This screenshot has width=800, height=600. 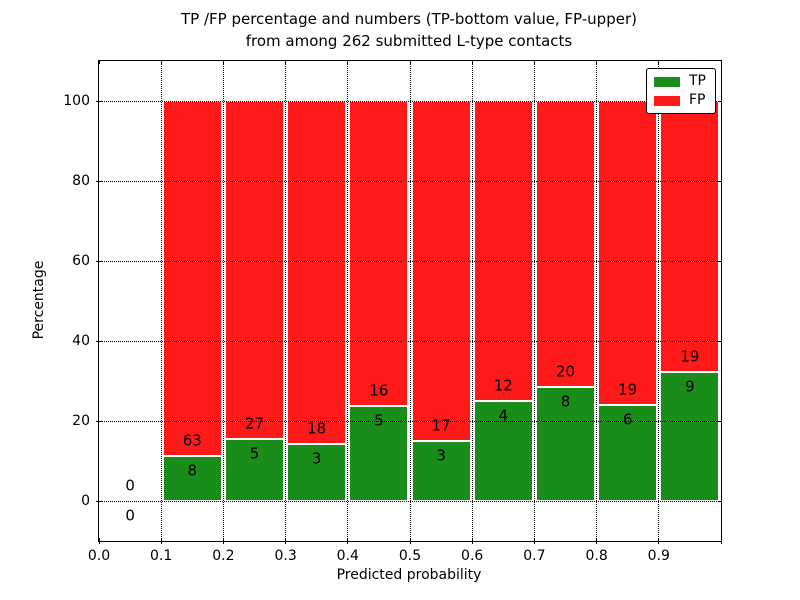 What do you see at coordinates (81, 341) in the screenshot?
I see `y-tick-label: 40` at bounding box center [81, 341].